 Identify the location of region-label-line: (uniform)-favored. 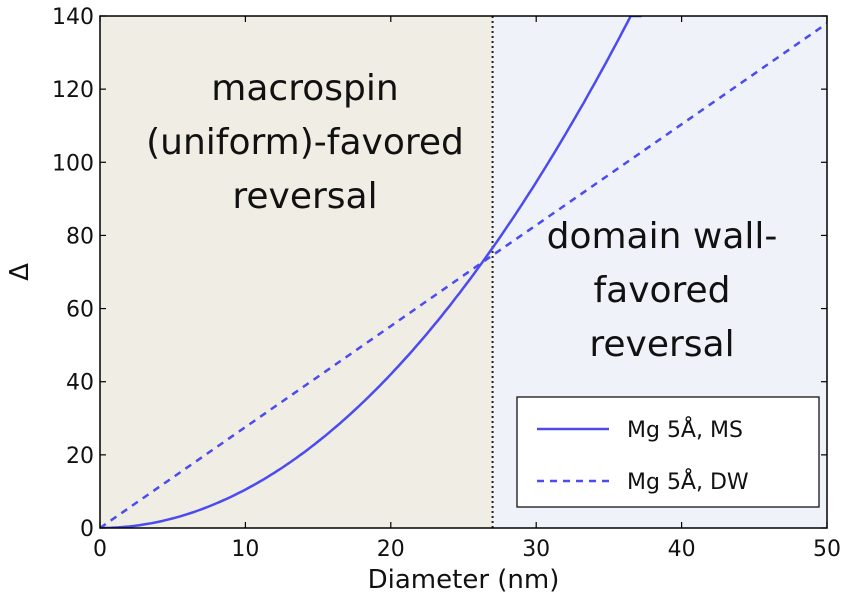
(305, 142).